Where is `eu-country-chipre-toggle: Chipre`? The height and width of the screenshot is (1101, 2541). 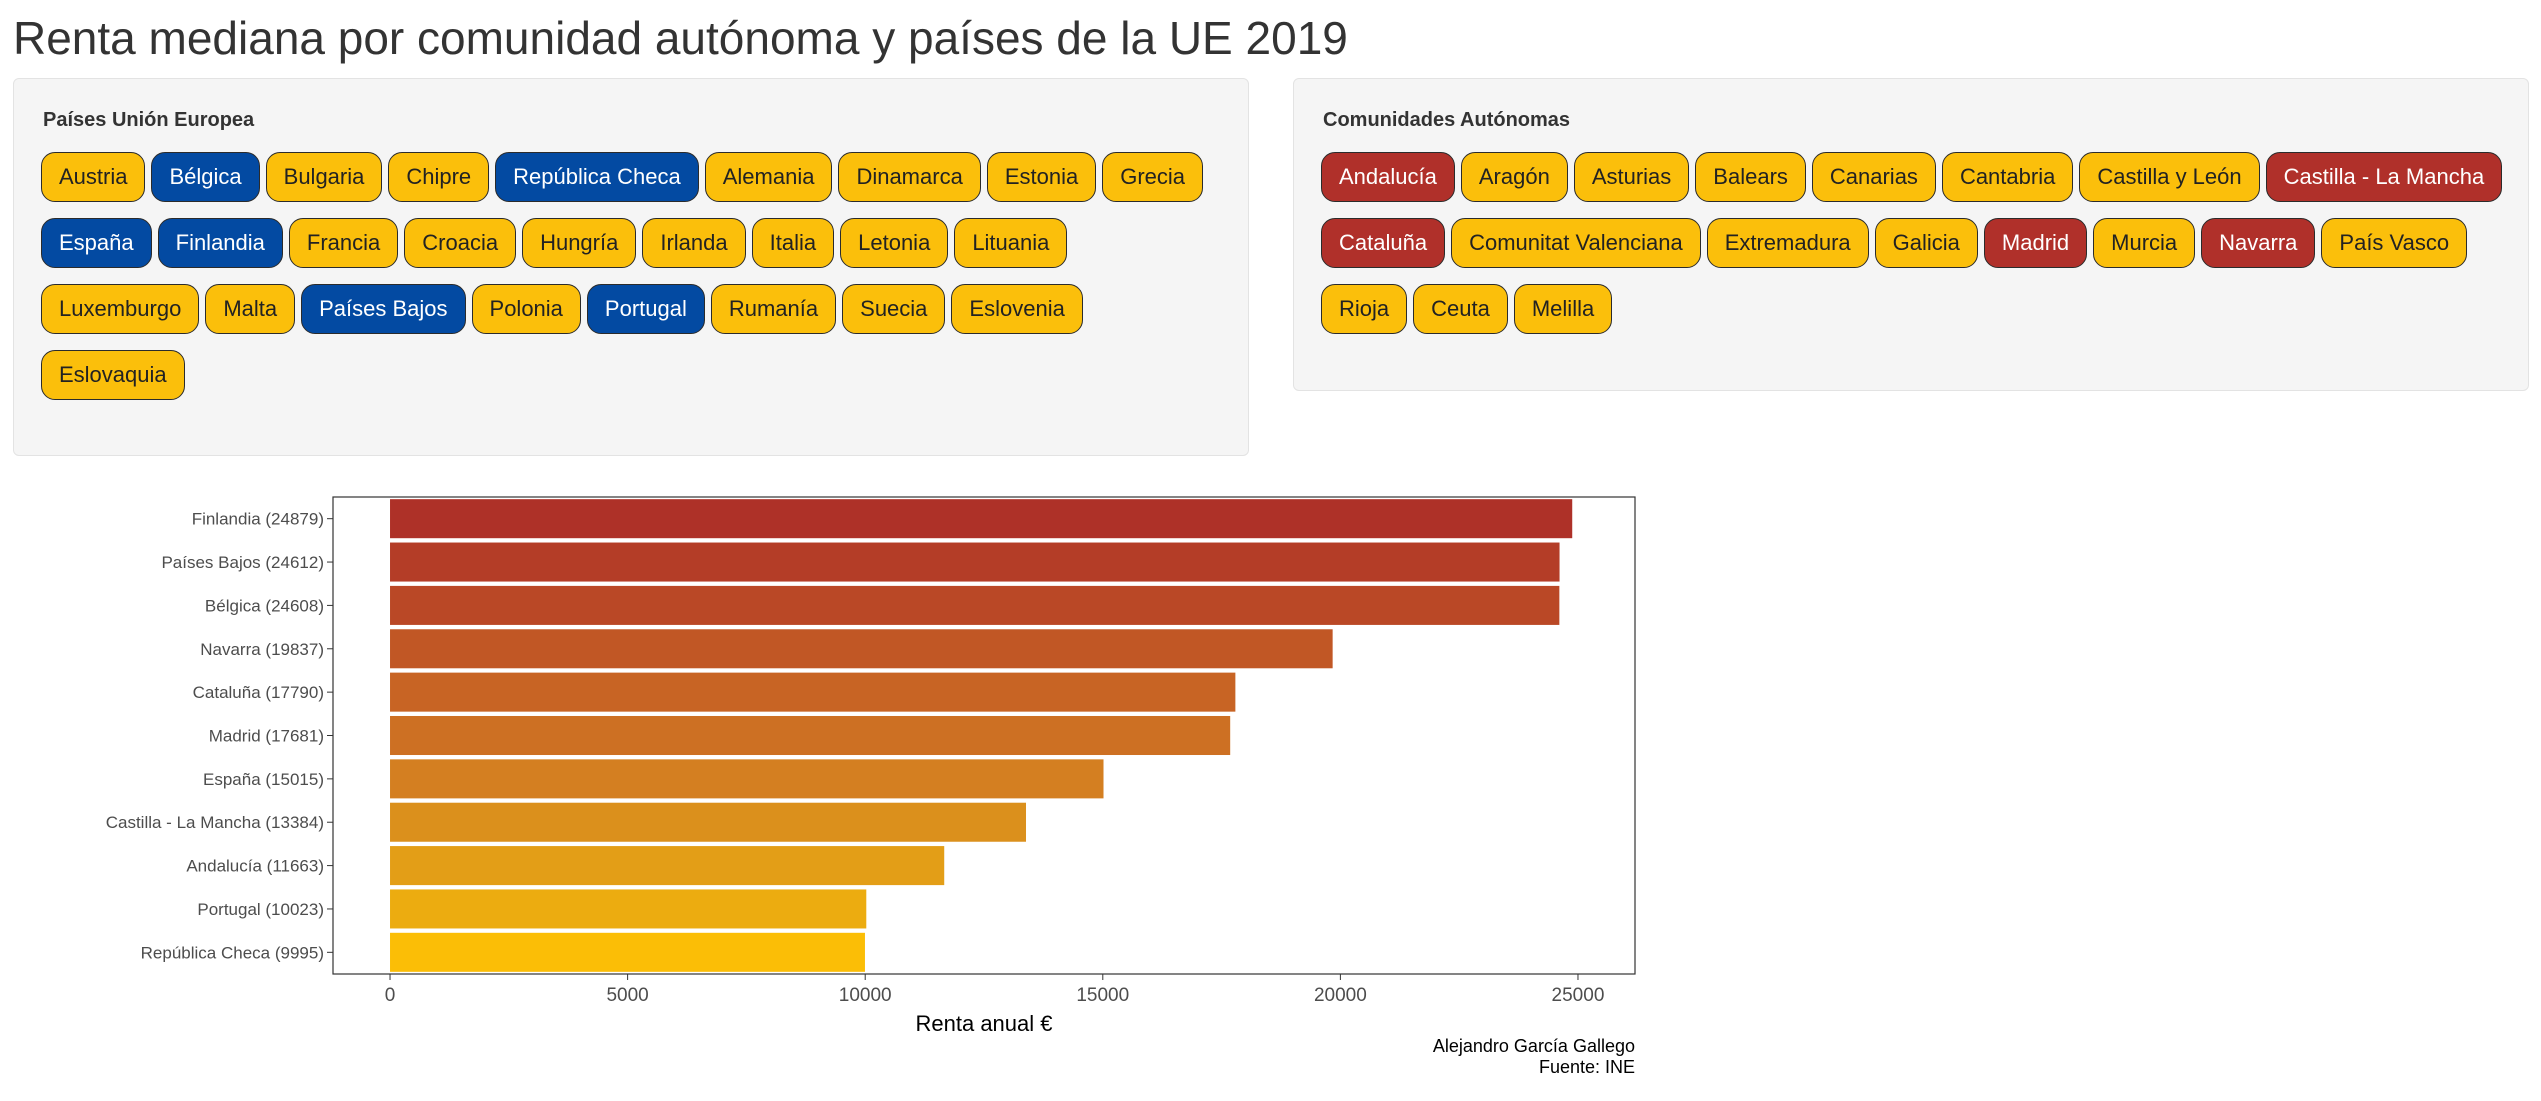
eu-country-chipre-toggle: Chipre is located at coordinates (439, 177).